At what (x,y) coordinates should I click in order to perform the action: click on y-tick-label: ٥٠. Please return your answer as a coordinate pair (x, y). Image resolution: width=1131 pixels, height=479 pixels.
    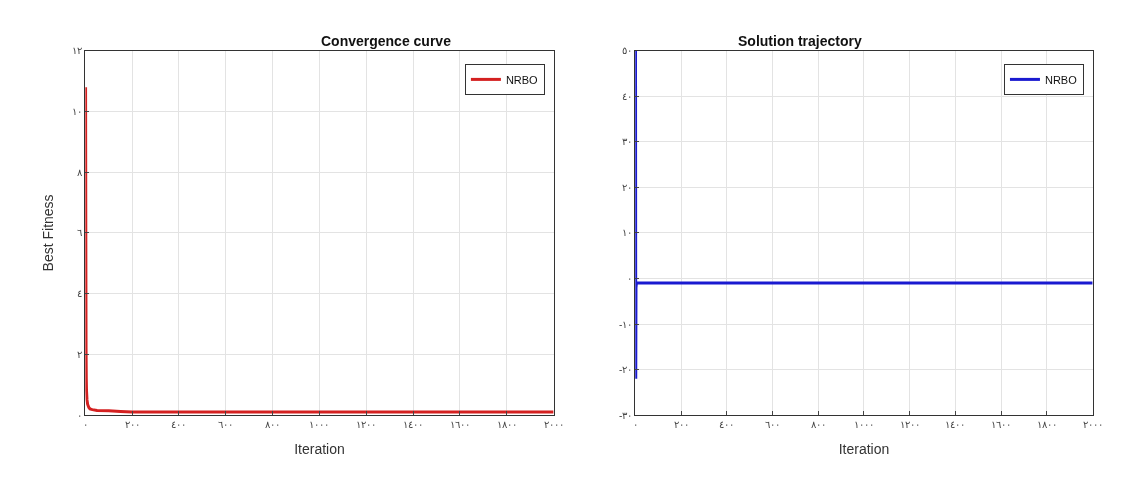
    Looking at the image, I should click on (627, 51).